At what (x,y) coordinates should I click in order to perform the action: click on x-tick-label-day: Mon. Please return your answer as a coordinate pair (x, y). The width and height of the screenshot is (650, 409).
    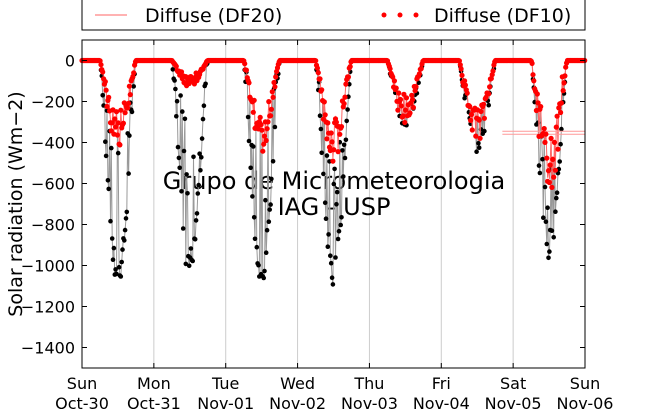
    Looking at the image, I should click on (154, 383).